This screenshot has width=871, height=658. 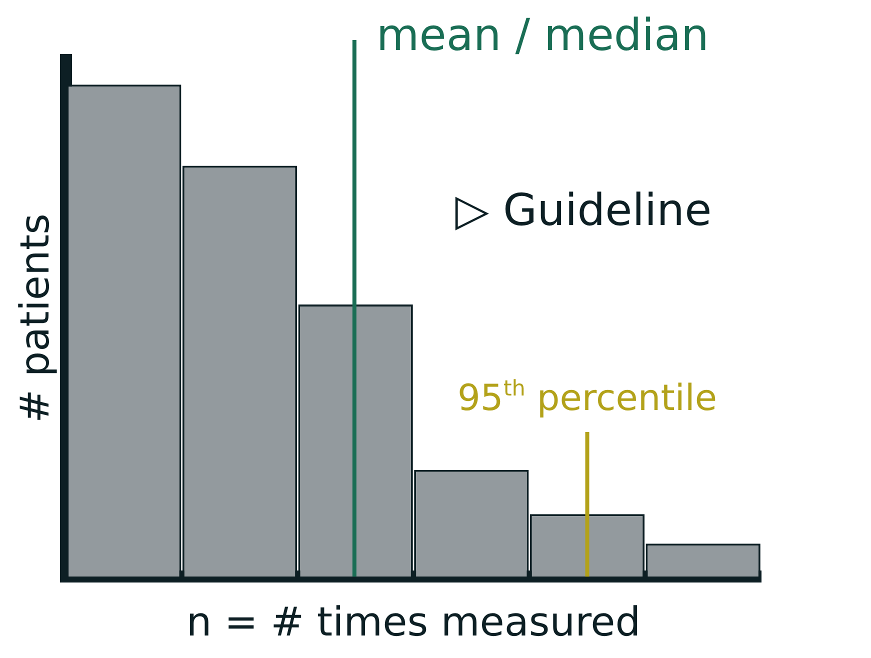 What do you see at coordinates (35, 319) in the screenshot?
I see `y-axis-title: # patients` at bounding box center [35, 319].